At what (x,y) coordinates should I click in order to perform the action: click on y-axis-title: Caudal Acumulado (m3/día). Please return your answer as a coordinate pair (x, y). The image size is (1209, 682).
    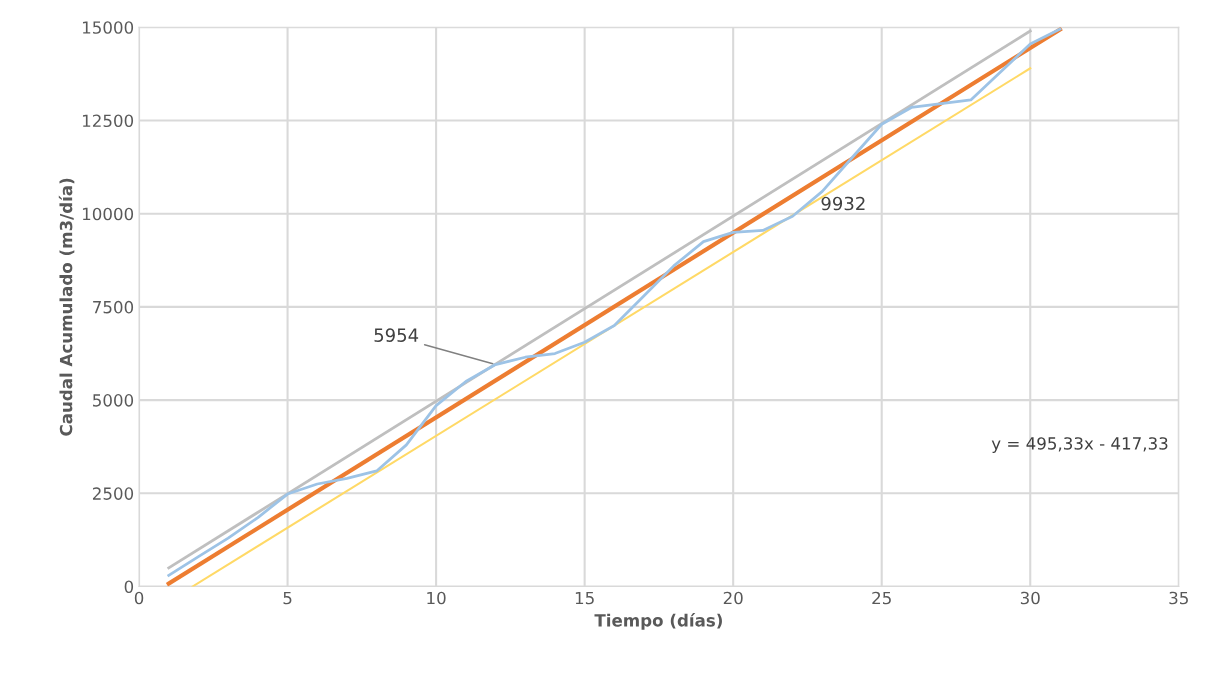
    Looking at the image, I should click on (66, 307).